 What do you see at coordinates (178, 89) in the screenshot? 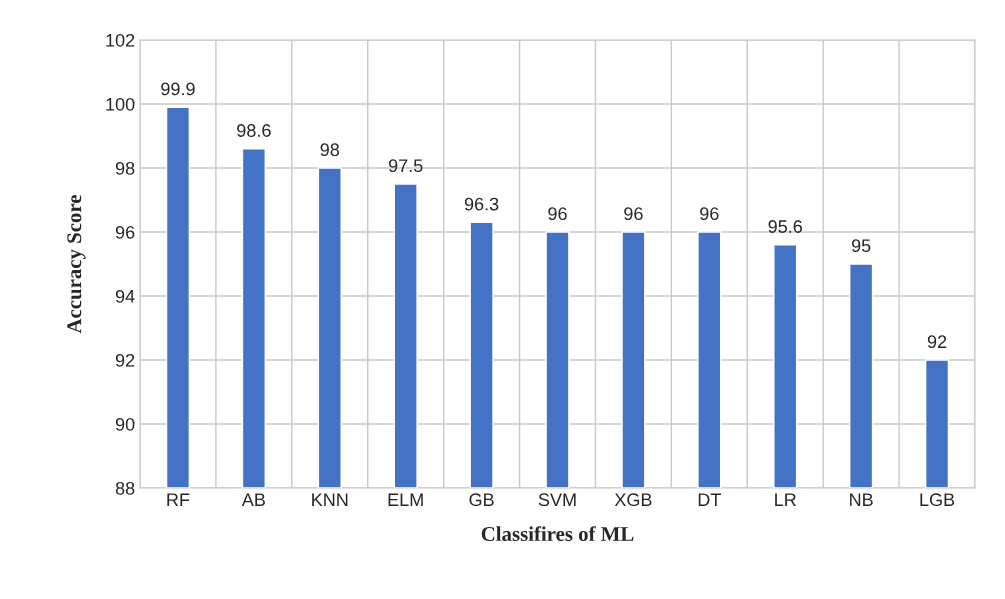
I see `data-label: 99.9` at bounding box center [178, 89].